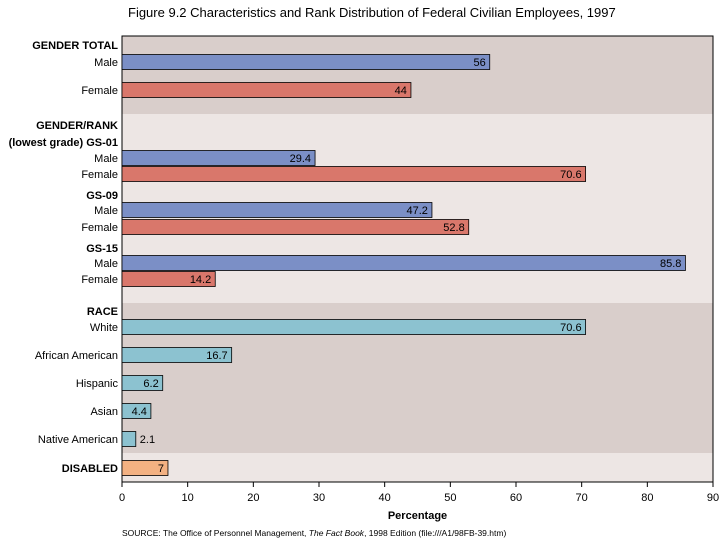  Describe the element at coordinates (147, 440) in the screenshot. I see `data-label-race-native-american: 2.1` at that location.